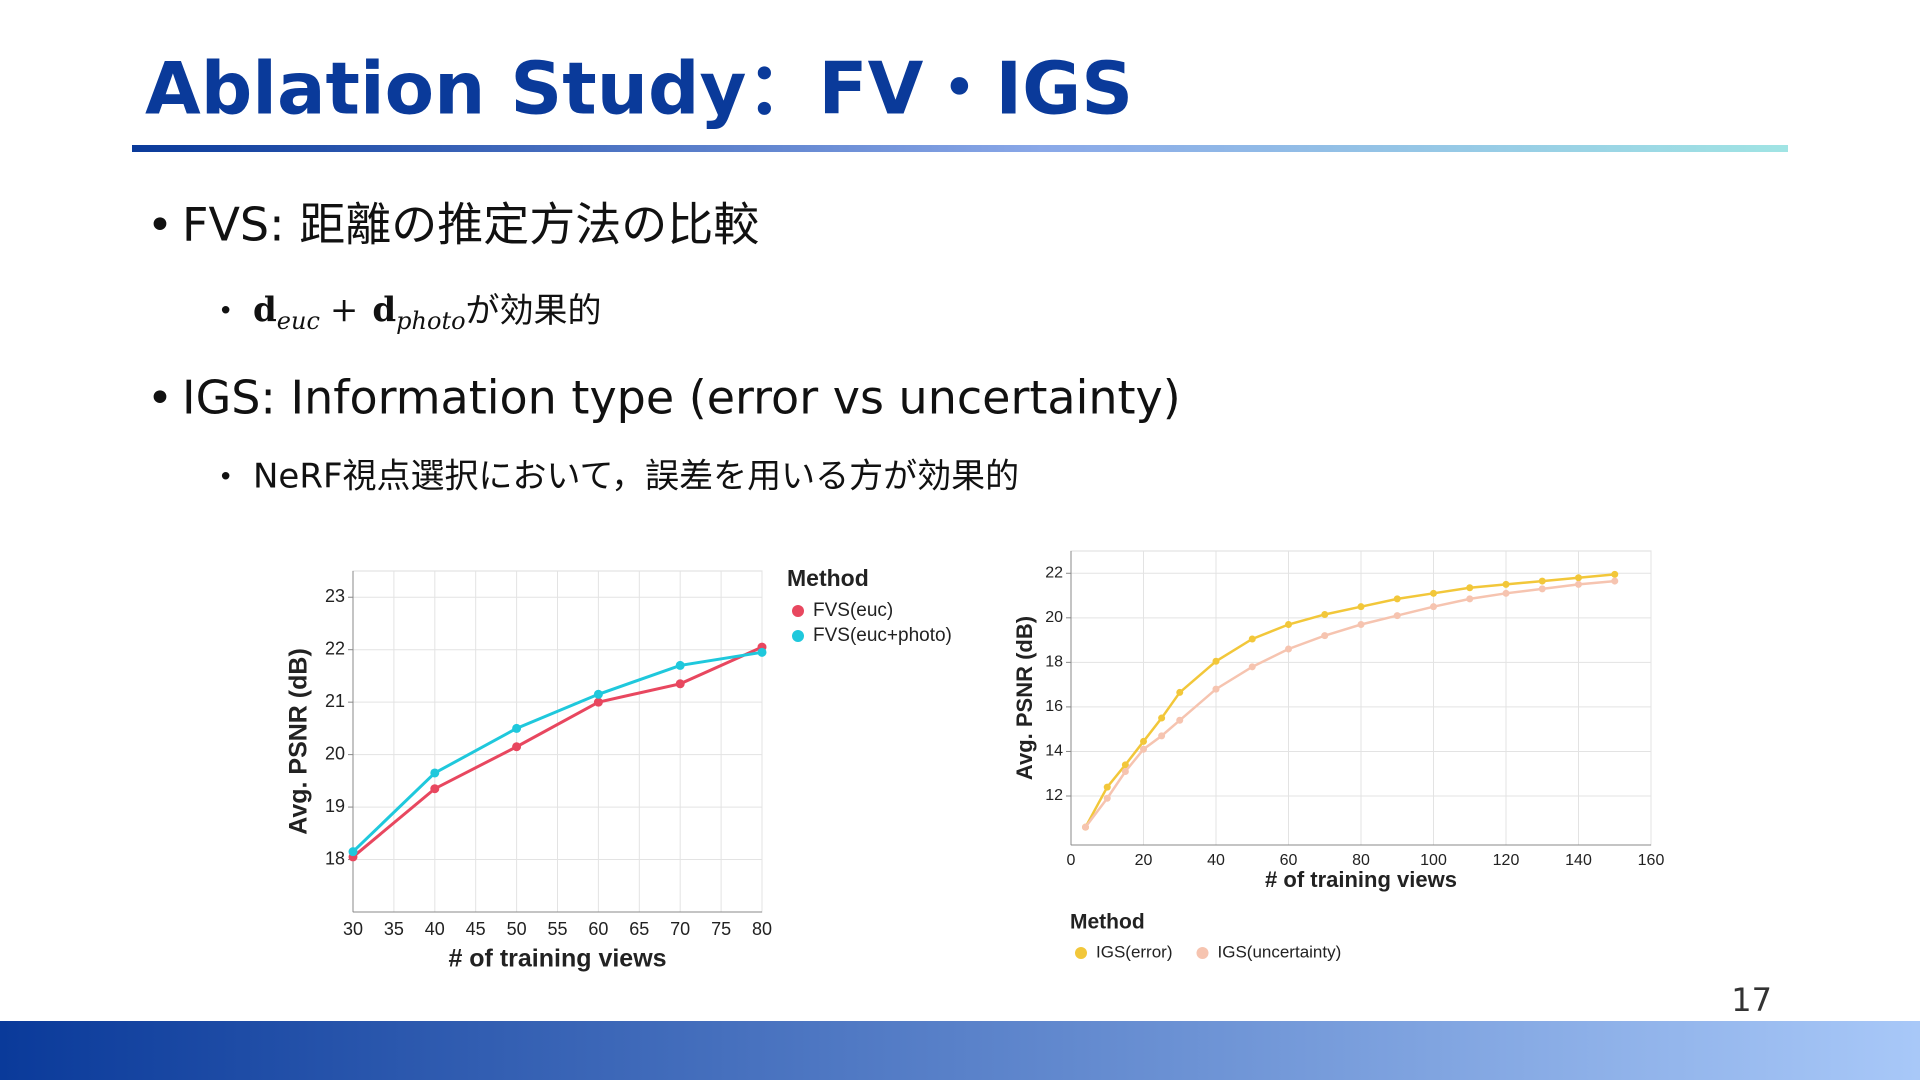 The height and width of the screenshot is (1080, 1920). What do you see at coordinates (335, 701) in the screenshot?
I see `y-tick-label: 21` at bounding box center [335, 701].